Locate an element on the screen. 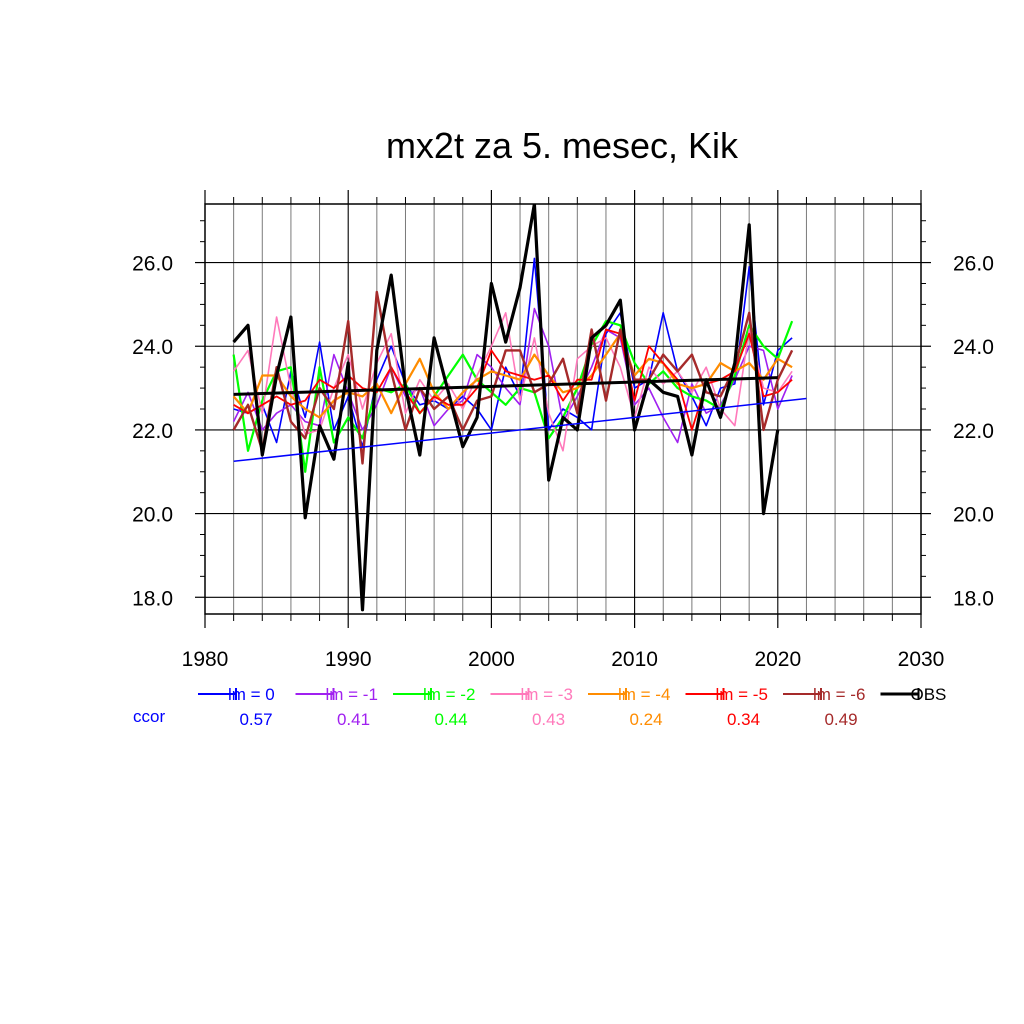 This screenshot has height=1024, width=1024. y-tick-label-right: 22.0 is located at coordinates (973, 431).